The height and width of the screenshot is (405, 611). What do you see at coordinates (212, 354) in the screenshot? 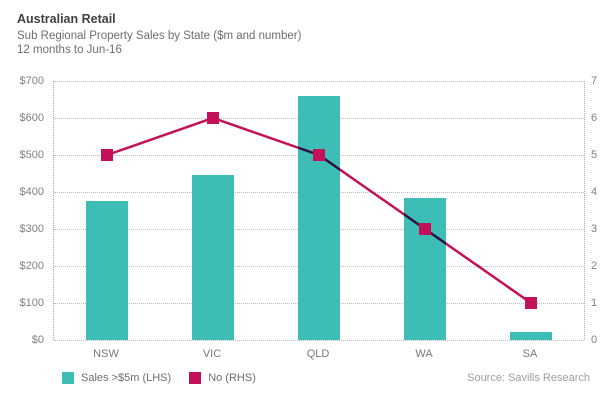
I see `x-axis-label-vic: VIC` at bounding box center [212, 354].